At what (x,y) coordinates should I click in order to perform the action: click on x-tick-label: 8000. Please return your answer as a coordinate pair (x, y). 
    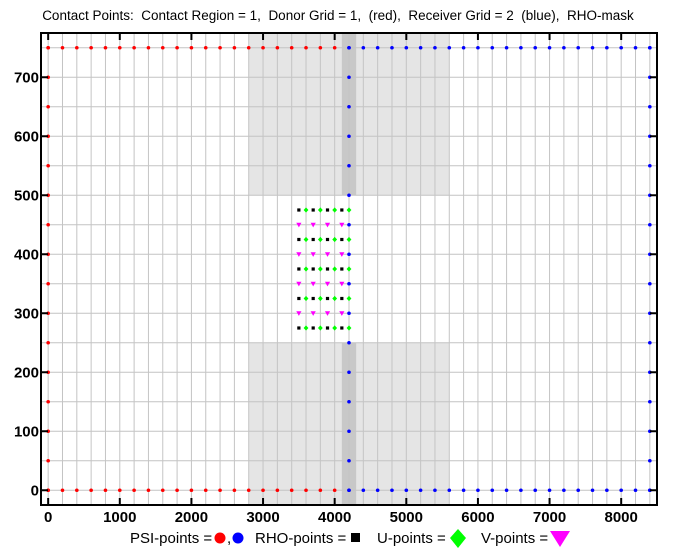
    Looking at the image, I should click on (620, 517).